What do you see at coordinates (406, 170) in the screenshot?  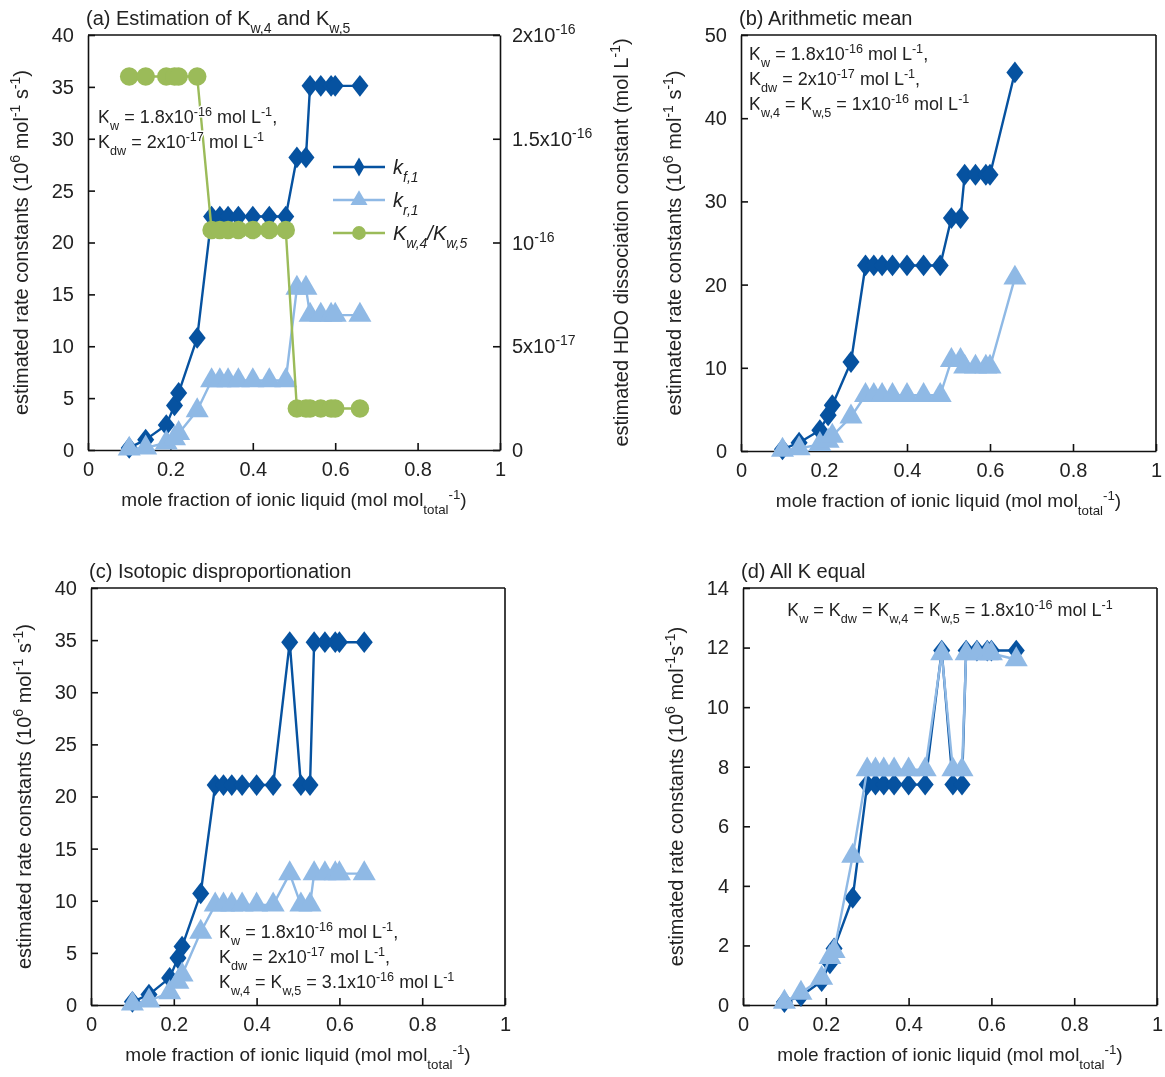 I see `legend-label: k$_{f,1}$` at bounding box center [406, 170].